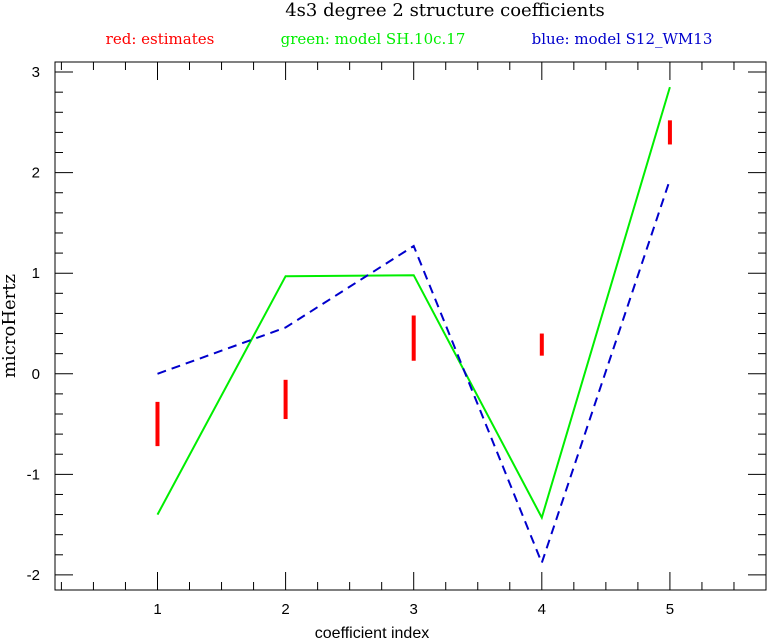 This screenshot has width=767, height=641. What do you see at coordinates (285, 609) in the screenshot?
I see `x-tick-label: 2` at bounding box center [285, 609].